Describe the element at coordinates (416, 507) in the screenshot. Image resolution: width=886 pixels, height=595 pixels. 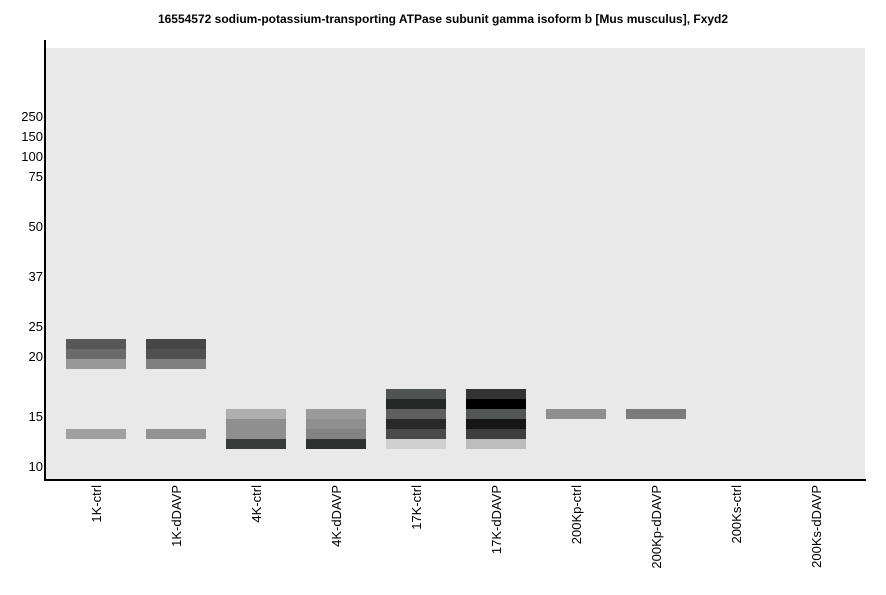
I see `lane-label: 17K-ctrl` at that location.